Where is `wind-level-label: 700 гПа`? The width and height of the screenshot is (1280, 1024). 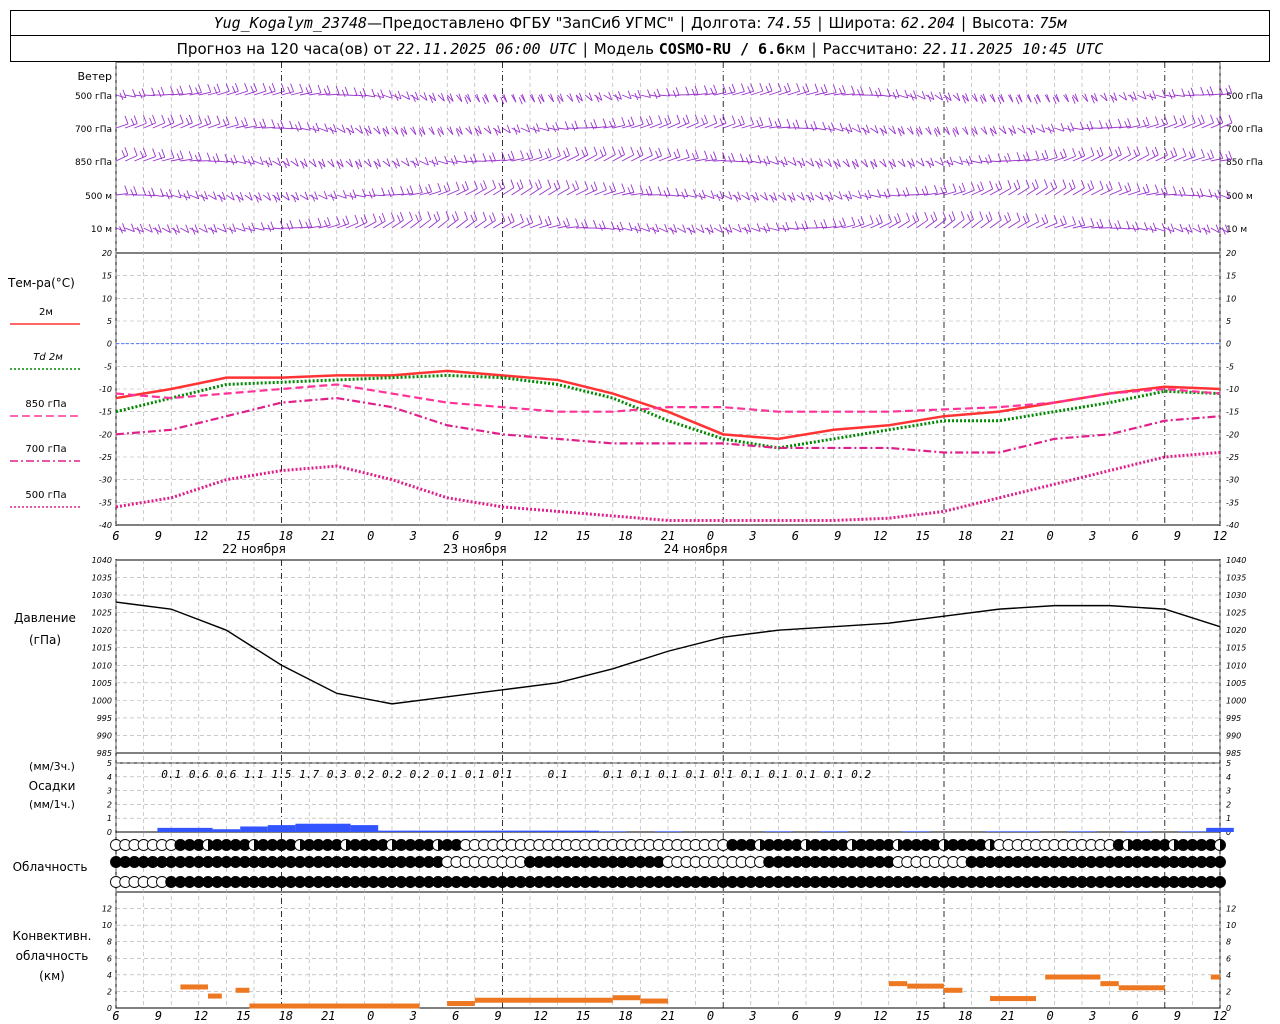 wind-level-label: 700 гПа is located at coordinates (93, 130).